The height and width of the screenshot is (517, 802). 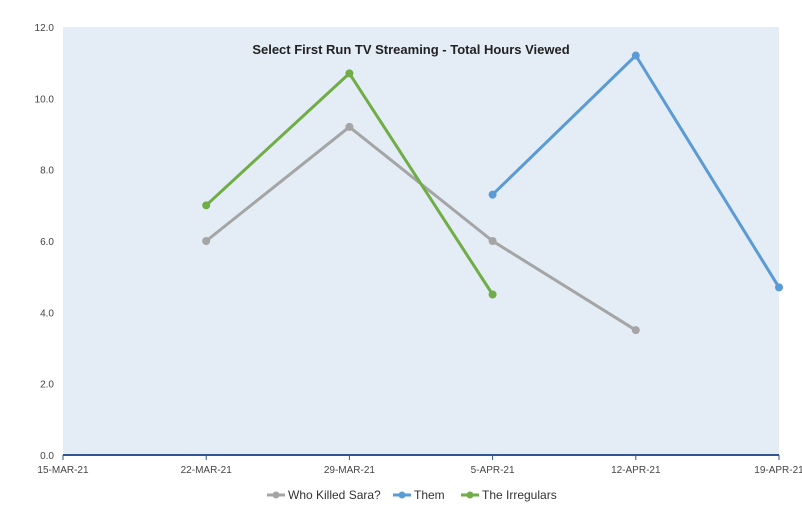 I want to click on x-tick-label: 12-APR-21, so click(x=636, y=470).